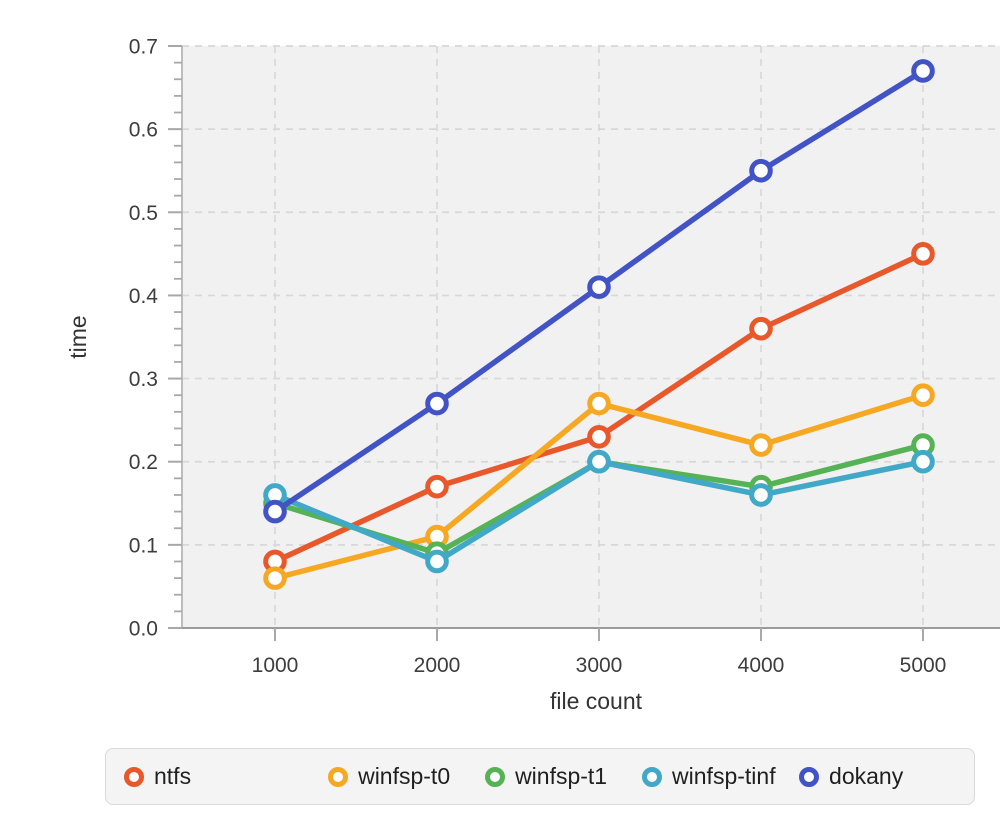  Describe the element at coordinates (923, 665) in the screenshot. I see `x-tick-label: 5000` at that location.